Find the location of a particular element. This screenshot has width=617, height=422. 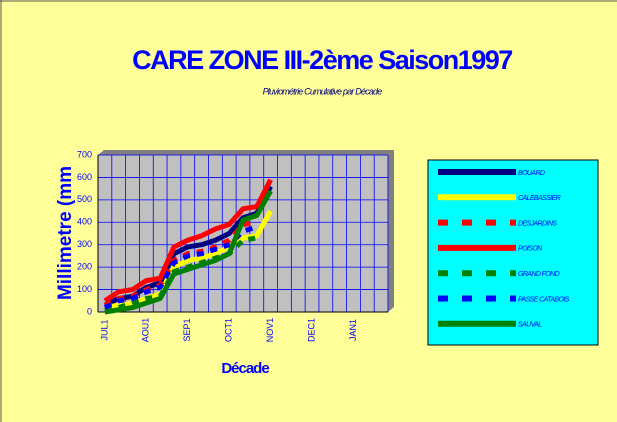

y-tick-label: 200 is located at coordinates (84, 267).